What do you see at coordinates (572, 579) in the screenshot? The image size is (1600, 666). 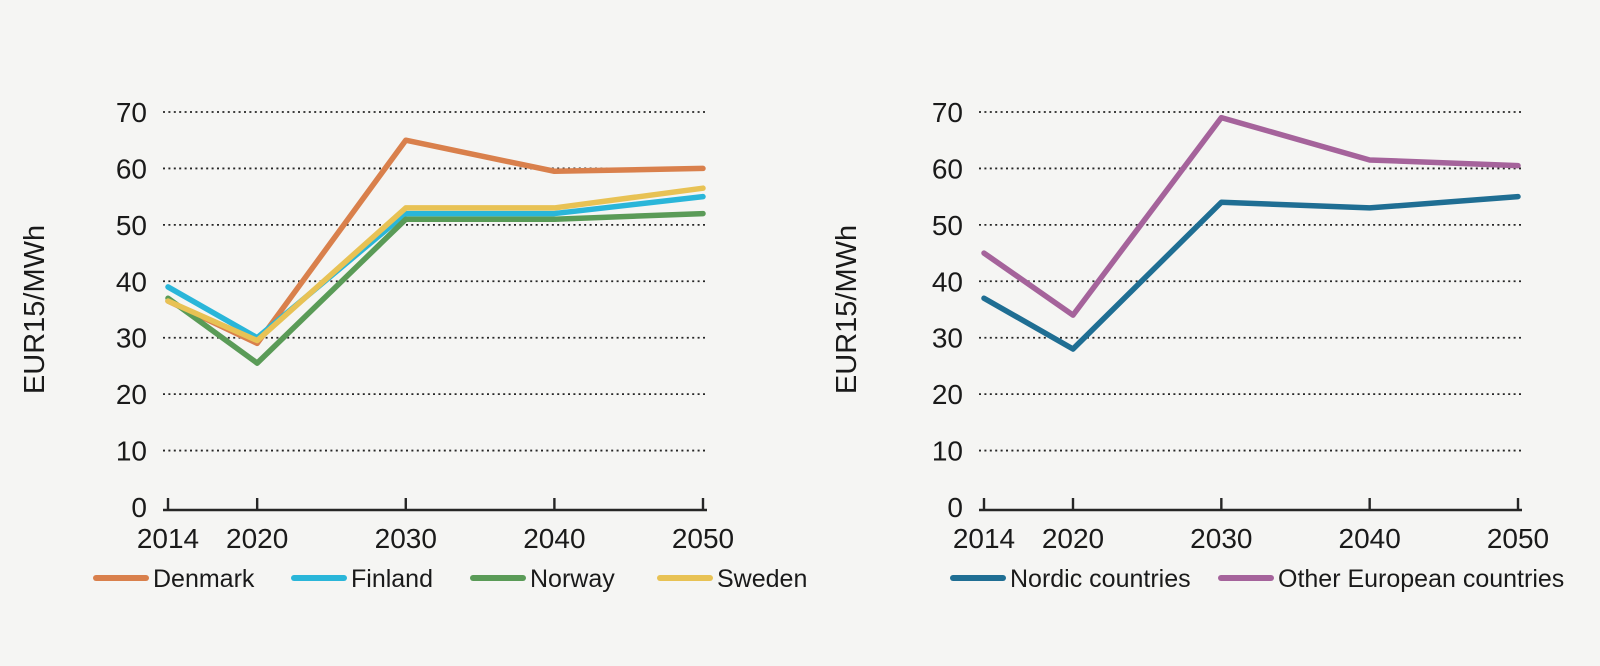 I see `legend-label: Norway` at bounding box center [572, 579].